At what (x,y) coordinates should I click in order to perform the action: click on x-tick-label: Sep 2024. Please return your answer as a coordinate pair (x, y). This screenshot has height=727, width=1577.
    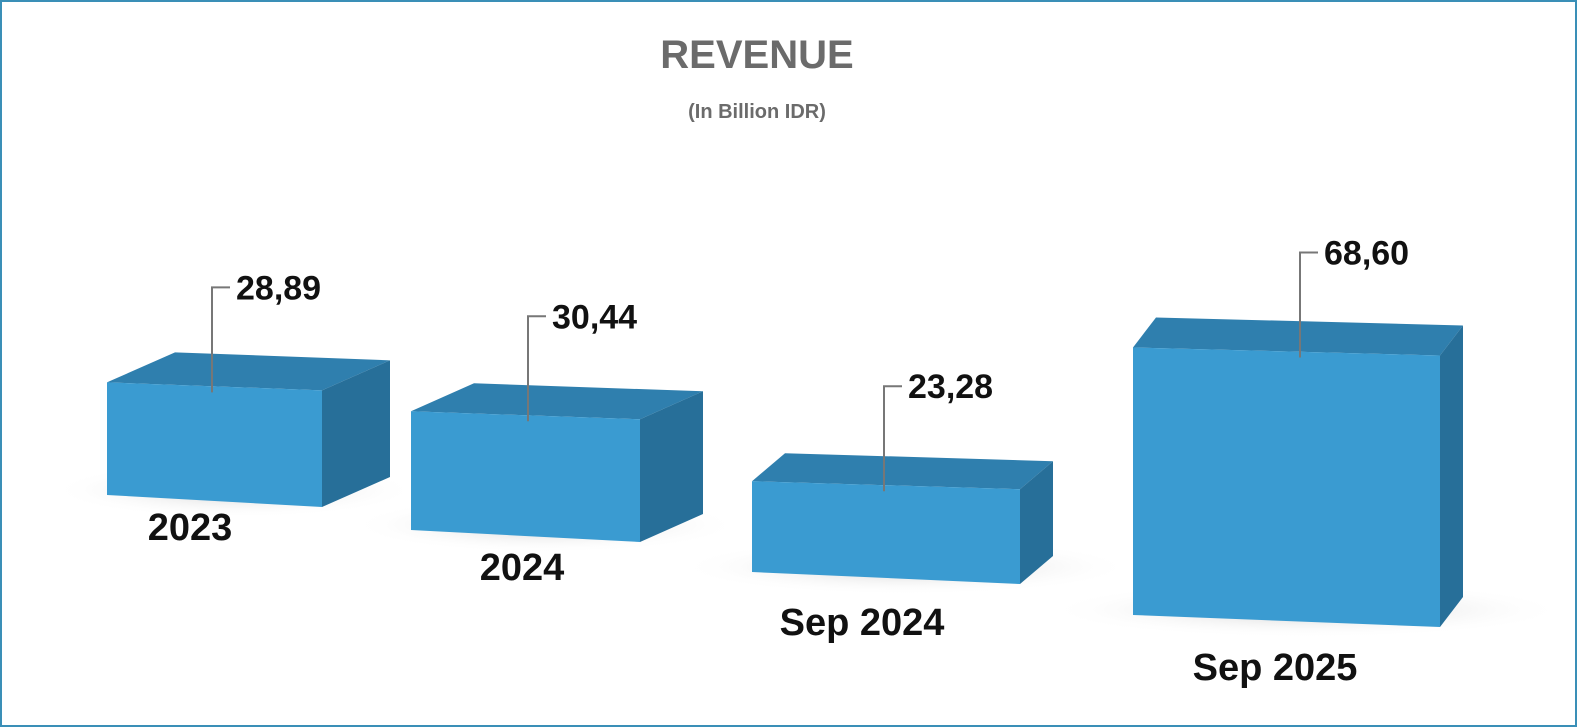
    Looking at the image, I should click on (862, 623).